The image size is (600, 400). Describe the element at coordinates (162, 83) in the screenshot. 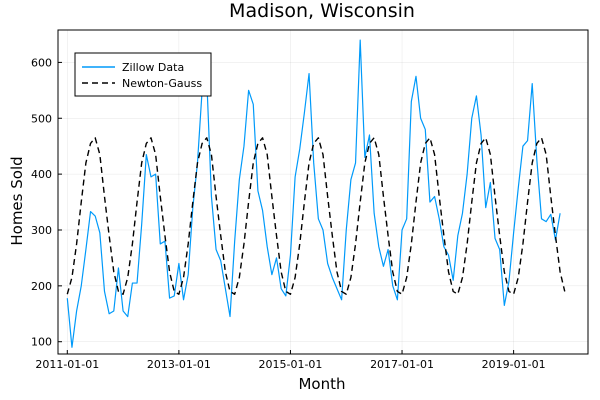

I see `legend-label-newton-gauss: Newton-Gauss` at that location.